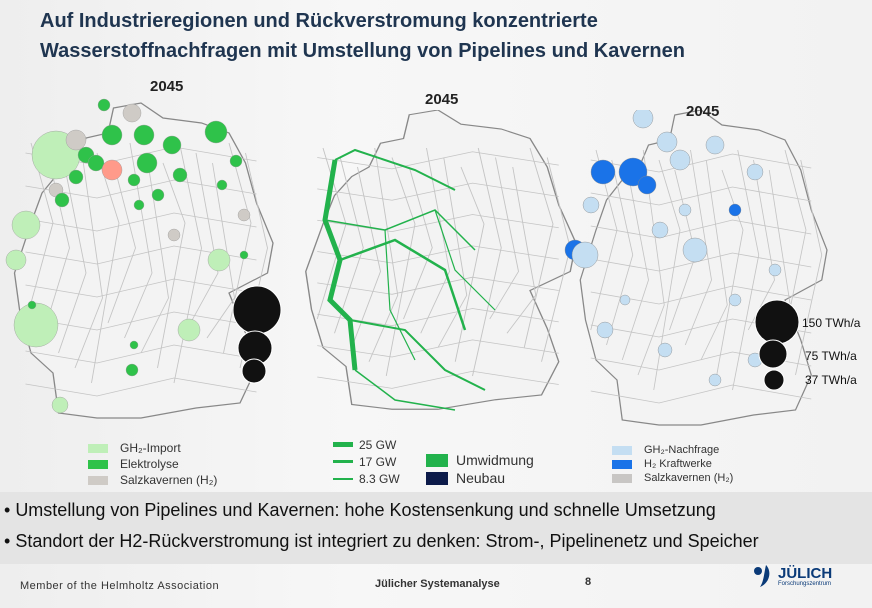  Describe the element at coordinates (437, 460) in the screenshot. I see `swatch-umwidmung` at that location.